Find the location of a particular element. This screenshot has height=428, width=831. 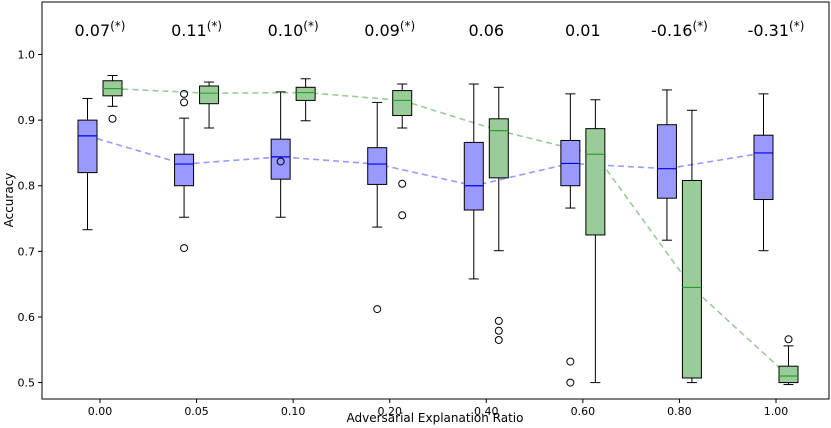

difference-annotation: 0.06 is located at coordinates (486, 30).